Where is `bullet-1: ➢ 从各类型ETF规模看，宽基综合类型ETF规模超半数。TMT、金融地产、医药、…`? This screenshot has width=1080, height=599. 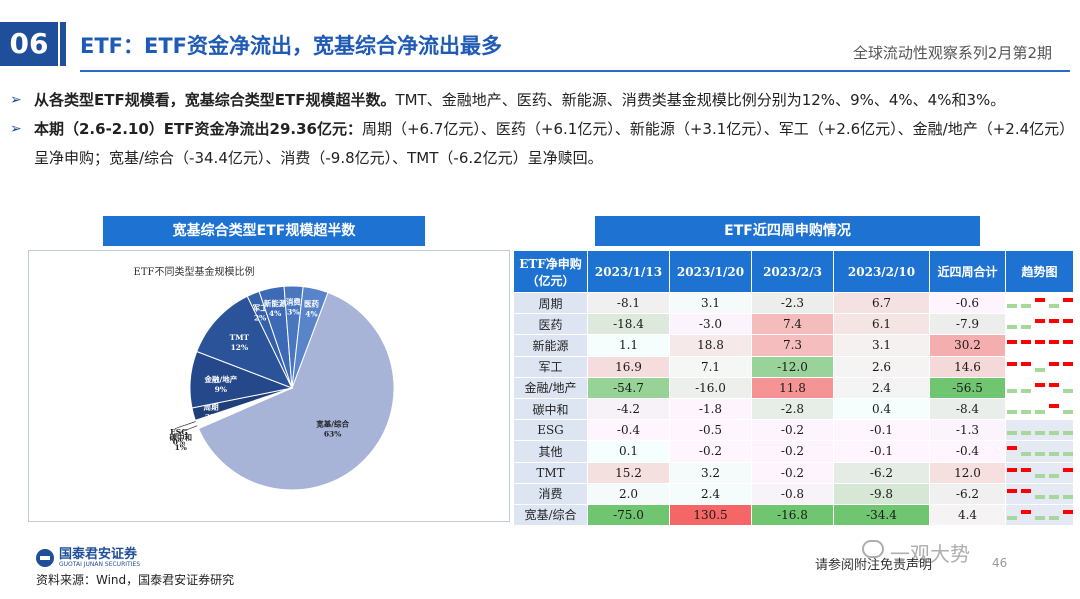 bullet-1: ➢ 从各类型ETF规模看，宽基综合类型ETF规模超半数。TMT、金融地产、医药、… is located at coordinates (540, 100).